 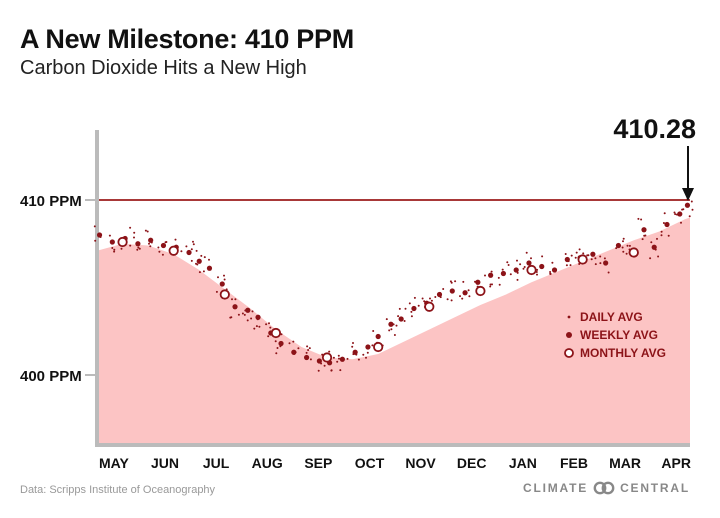 What do you see at coordinates (655, 488) in the screenshot?
I see `brand-text-right: CENTRAL` at bounding box center [655, 488].